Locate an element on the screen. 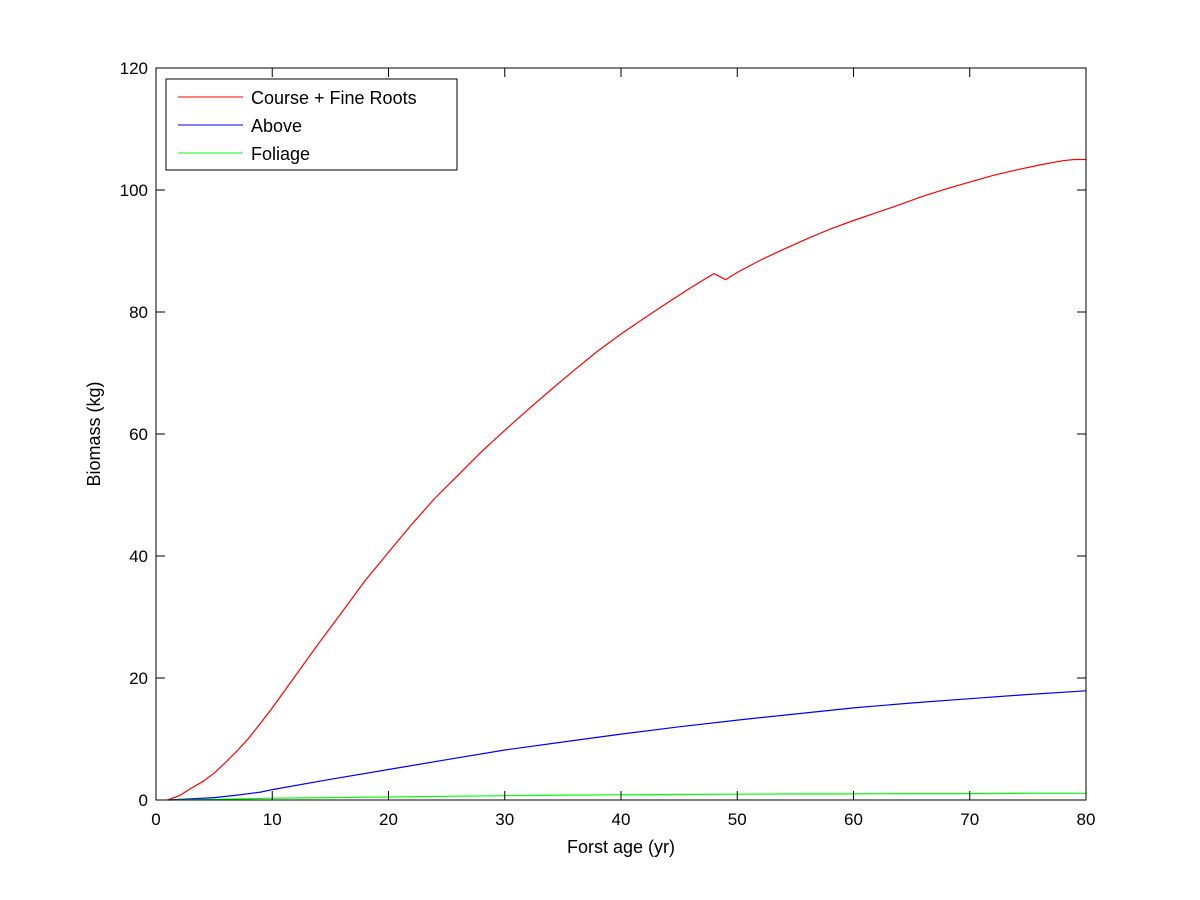  y-tick-label: 20 is located at coordinates (138, 678).